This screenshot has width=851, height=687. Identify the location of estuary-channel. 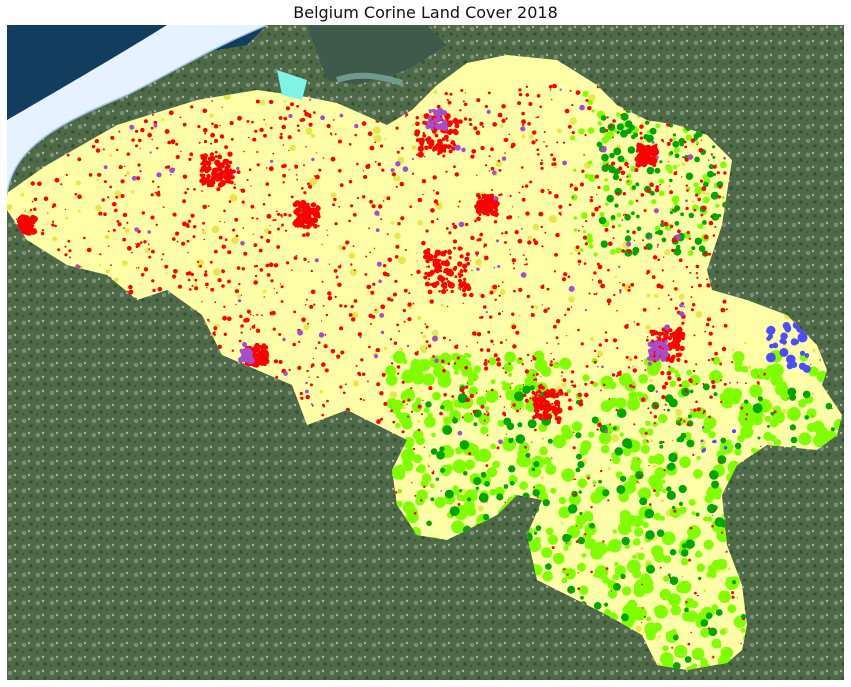
(369, 79).